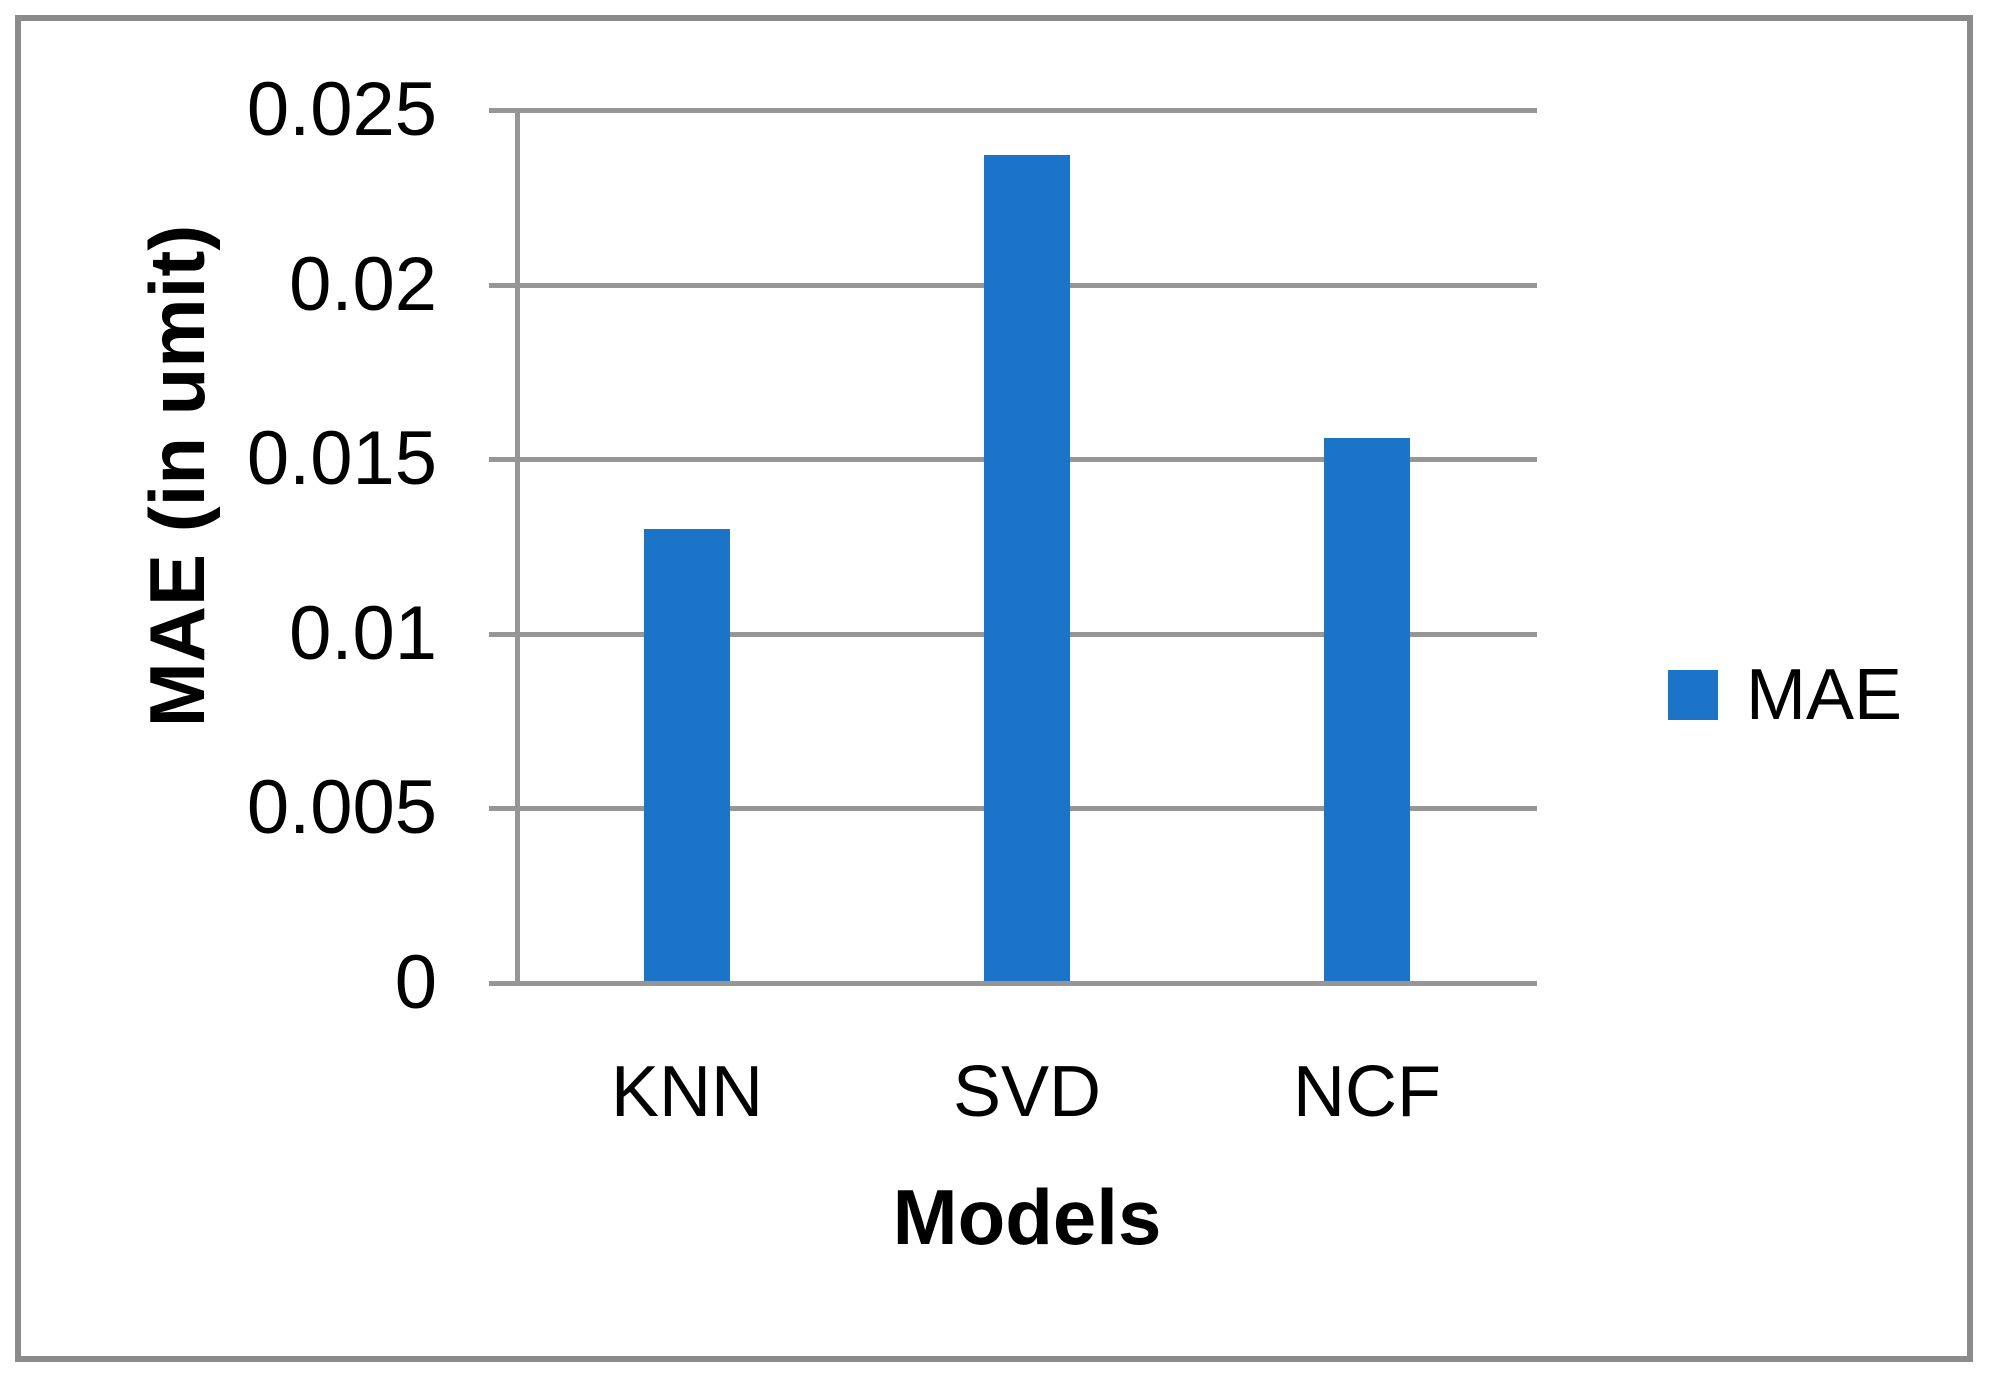  Describe the element at coordinates (517, 546) in the screenshot. I see `y-axis-line` at that location.